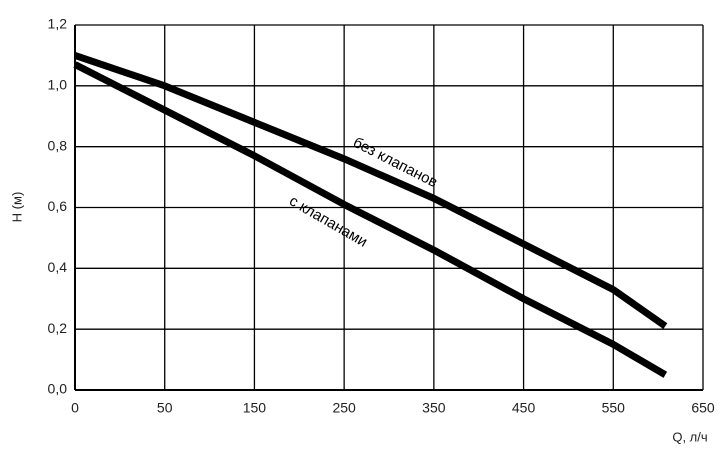 The width and height of the screenshot is (723, 452). Describe the element at coordinates (165, 408) in the screenshot. I see `x-tick-label: 50` at that location.